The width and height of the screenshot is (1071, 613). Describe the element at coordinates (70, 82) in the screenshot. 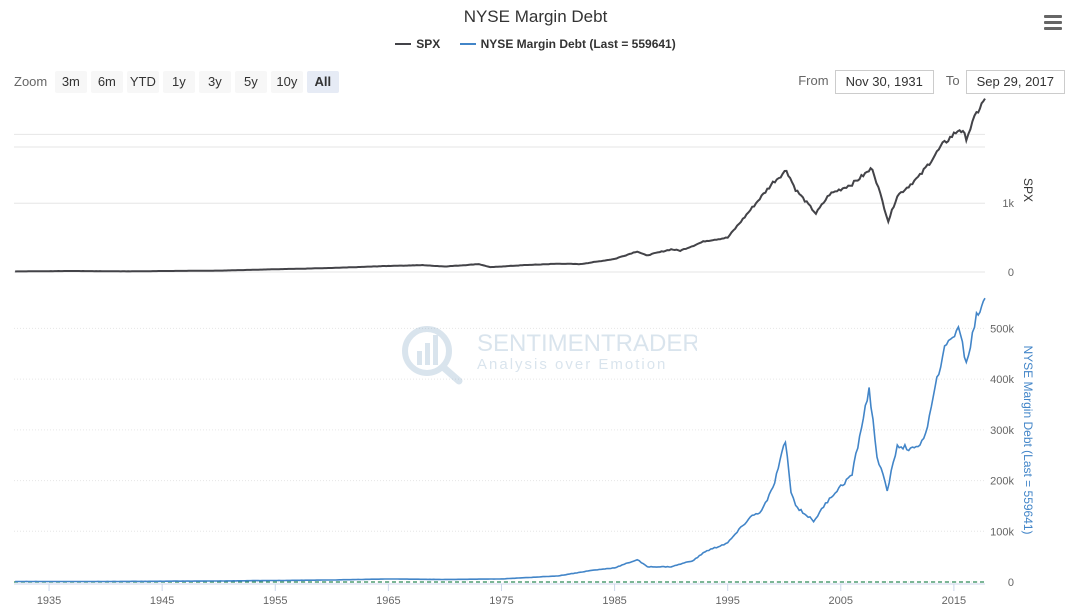

I see `zoom-button-3m: 3m` at that location.